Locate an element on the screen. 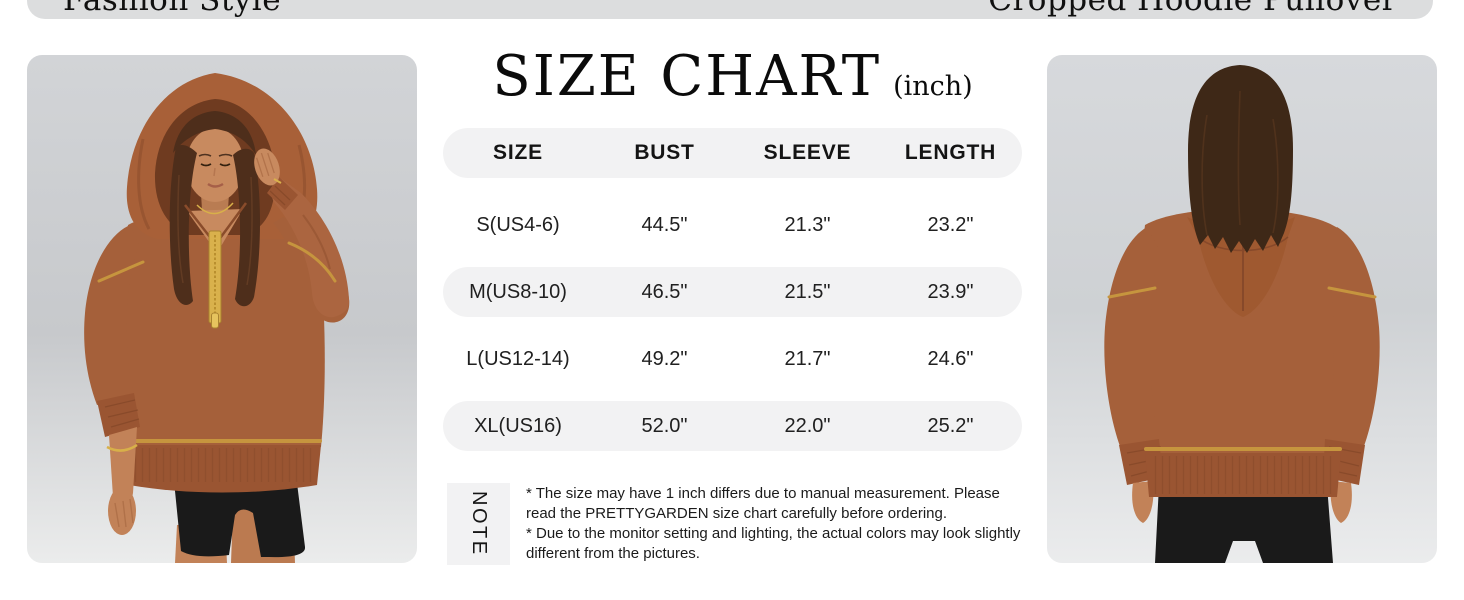 This screenshot has width=1464, height=600. cell-size: L(US12-14) is located at coordinates (518, 358).